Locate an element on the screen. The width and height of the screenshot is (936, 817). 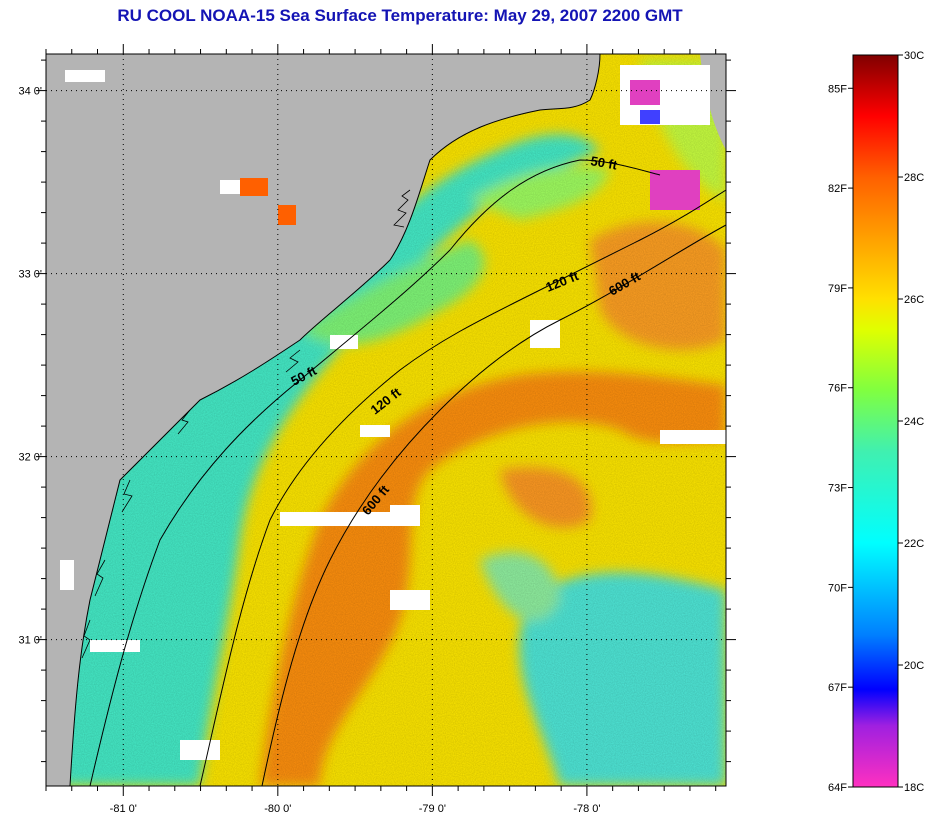
colorbar-f-label: 76F is located at coordinates (837, 389).